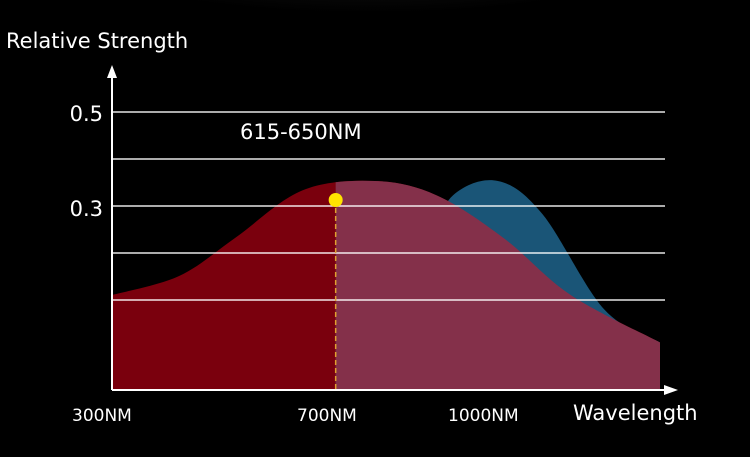 This screenshot has width=750, height=457. I want to click on highlight-annotation: 615-650NM, so click(301, 132).